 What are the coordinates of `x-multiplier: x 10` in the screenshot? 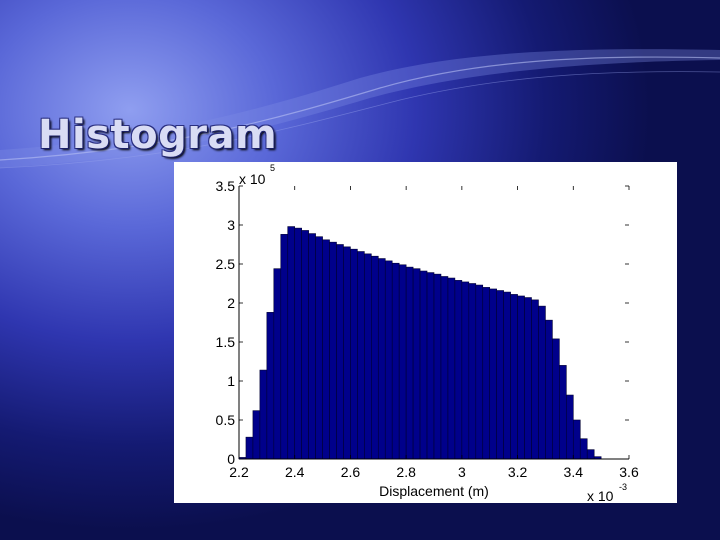 It's located at (600, 495).